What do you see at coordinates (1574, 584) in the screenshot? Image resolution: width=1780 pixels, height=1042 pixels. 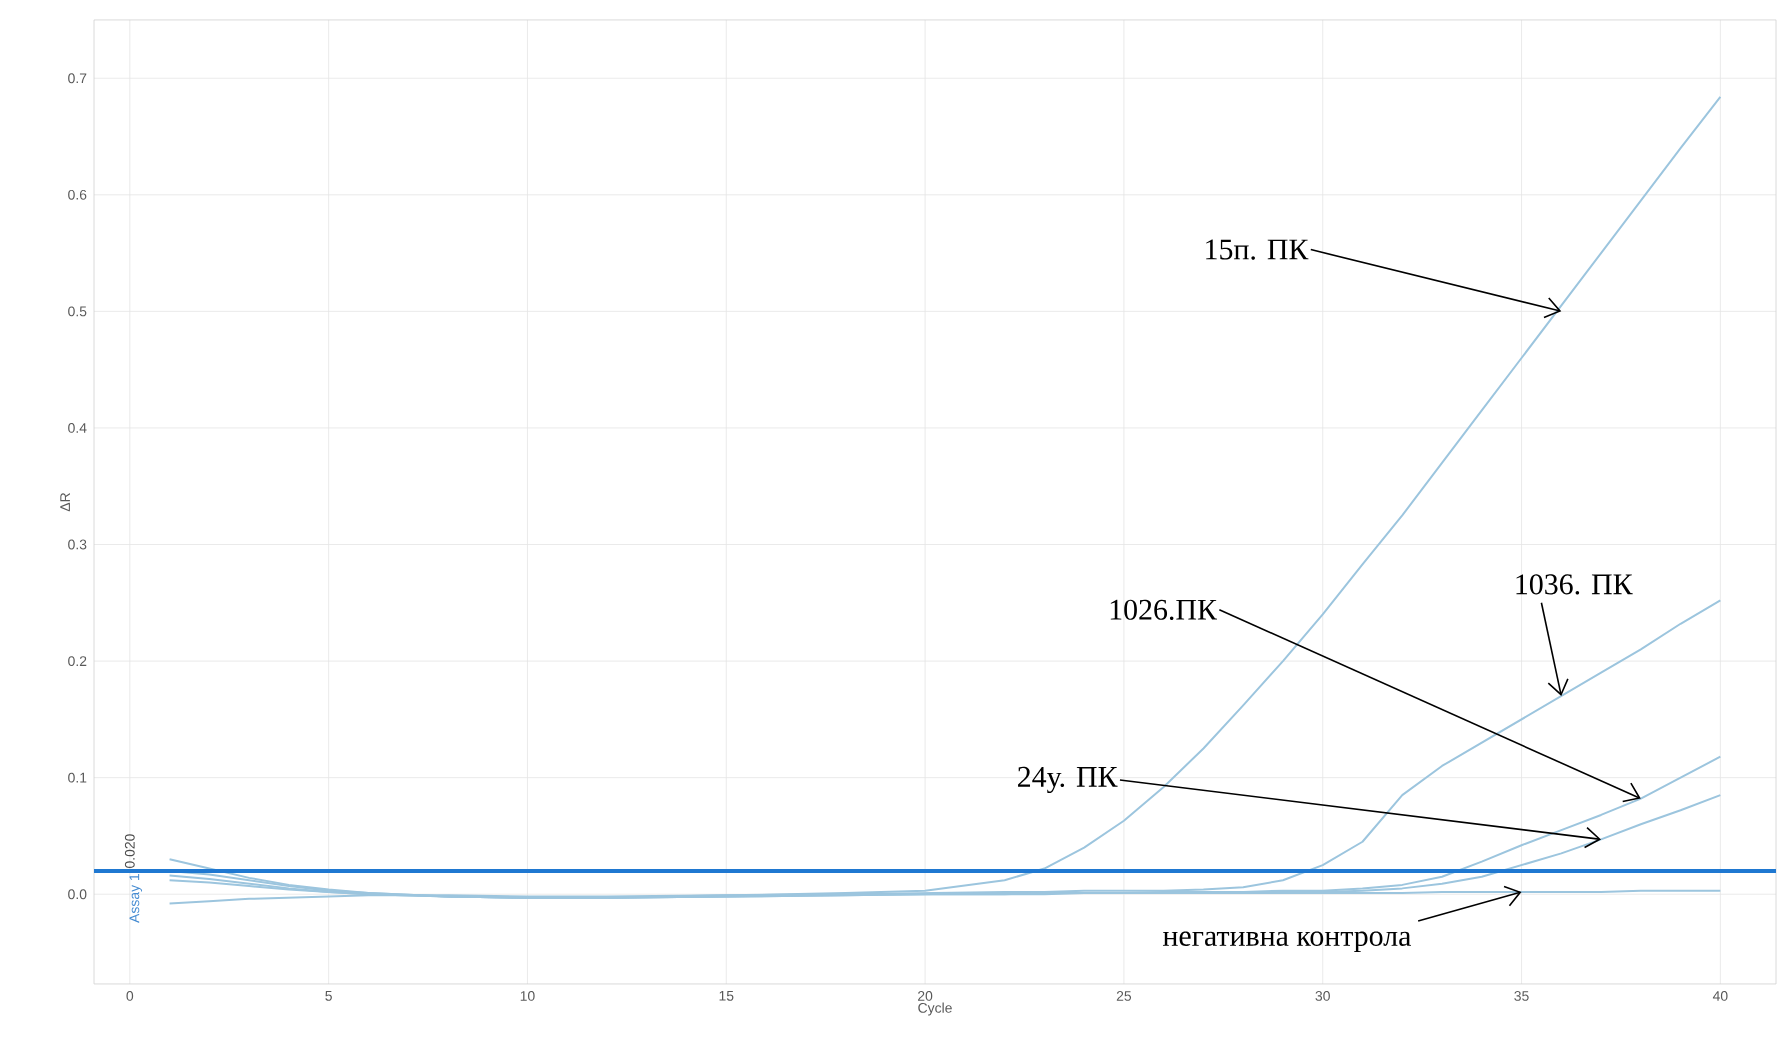 I see `annotation: 1036. ПК` at bounding box center [1574, 584].